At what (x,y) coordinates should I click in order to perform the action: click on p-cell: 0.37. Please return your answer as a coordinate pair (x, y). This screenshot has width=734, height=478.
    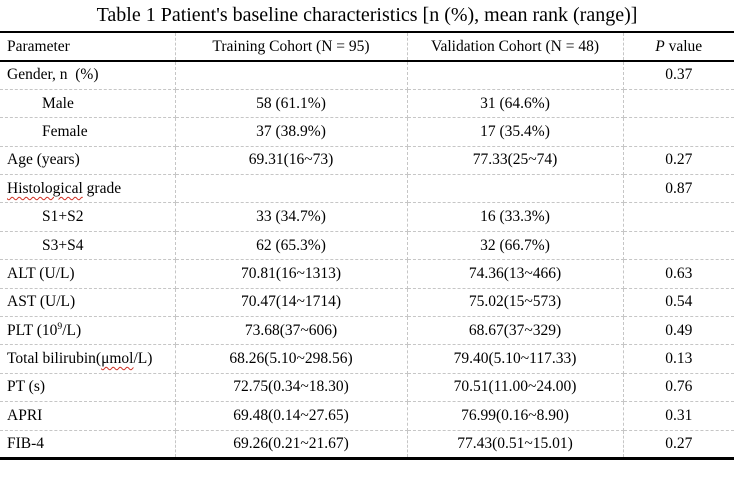
    Looking at the image, I should click on (678, 75).